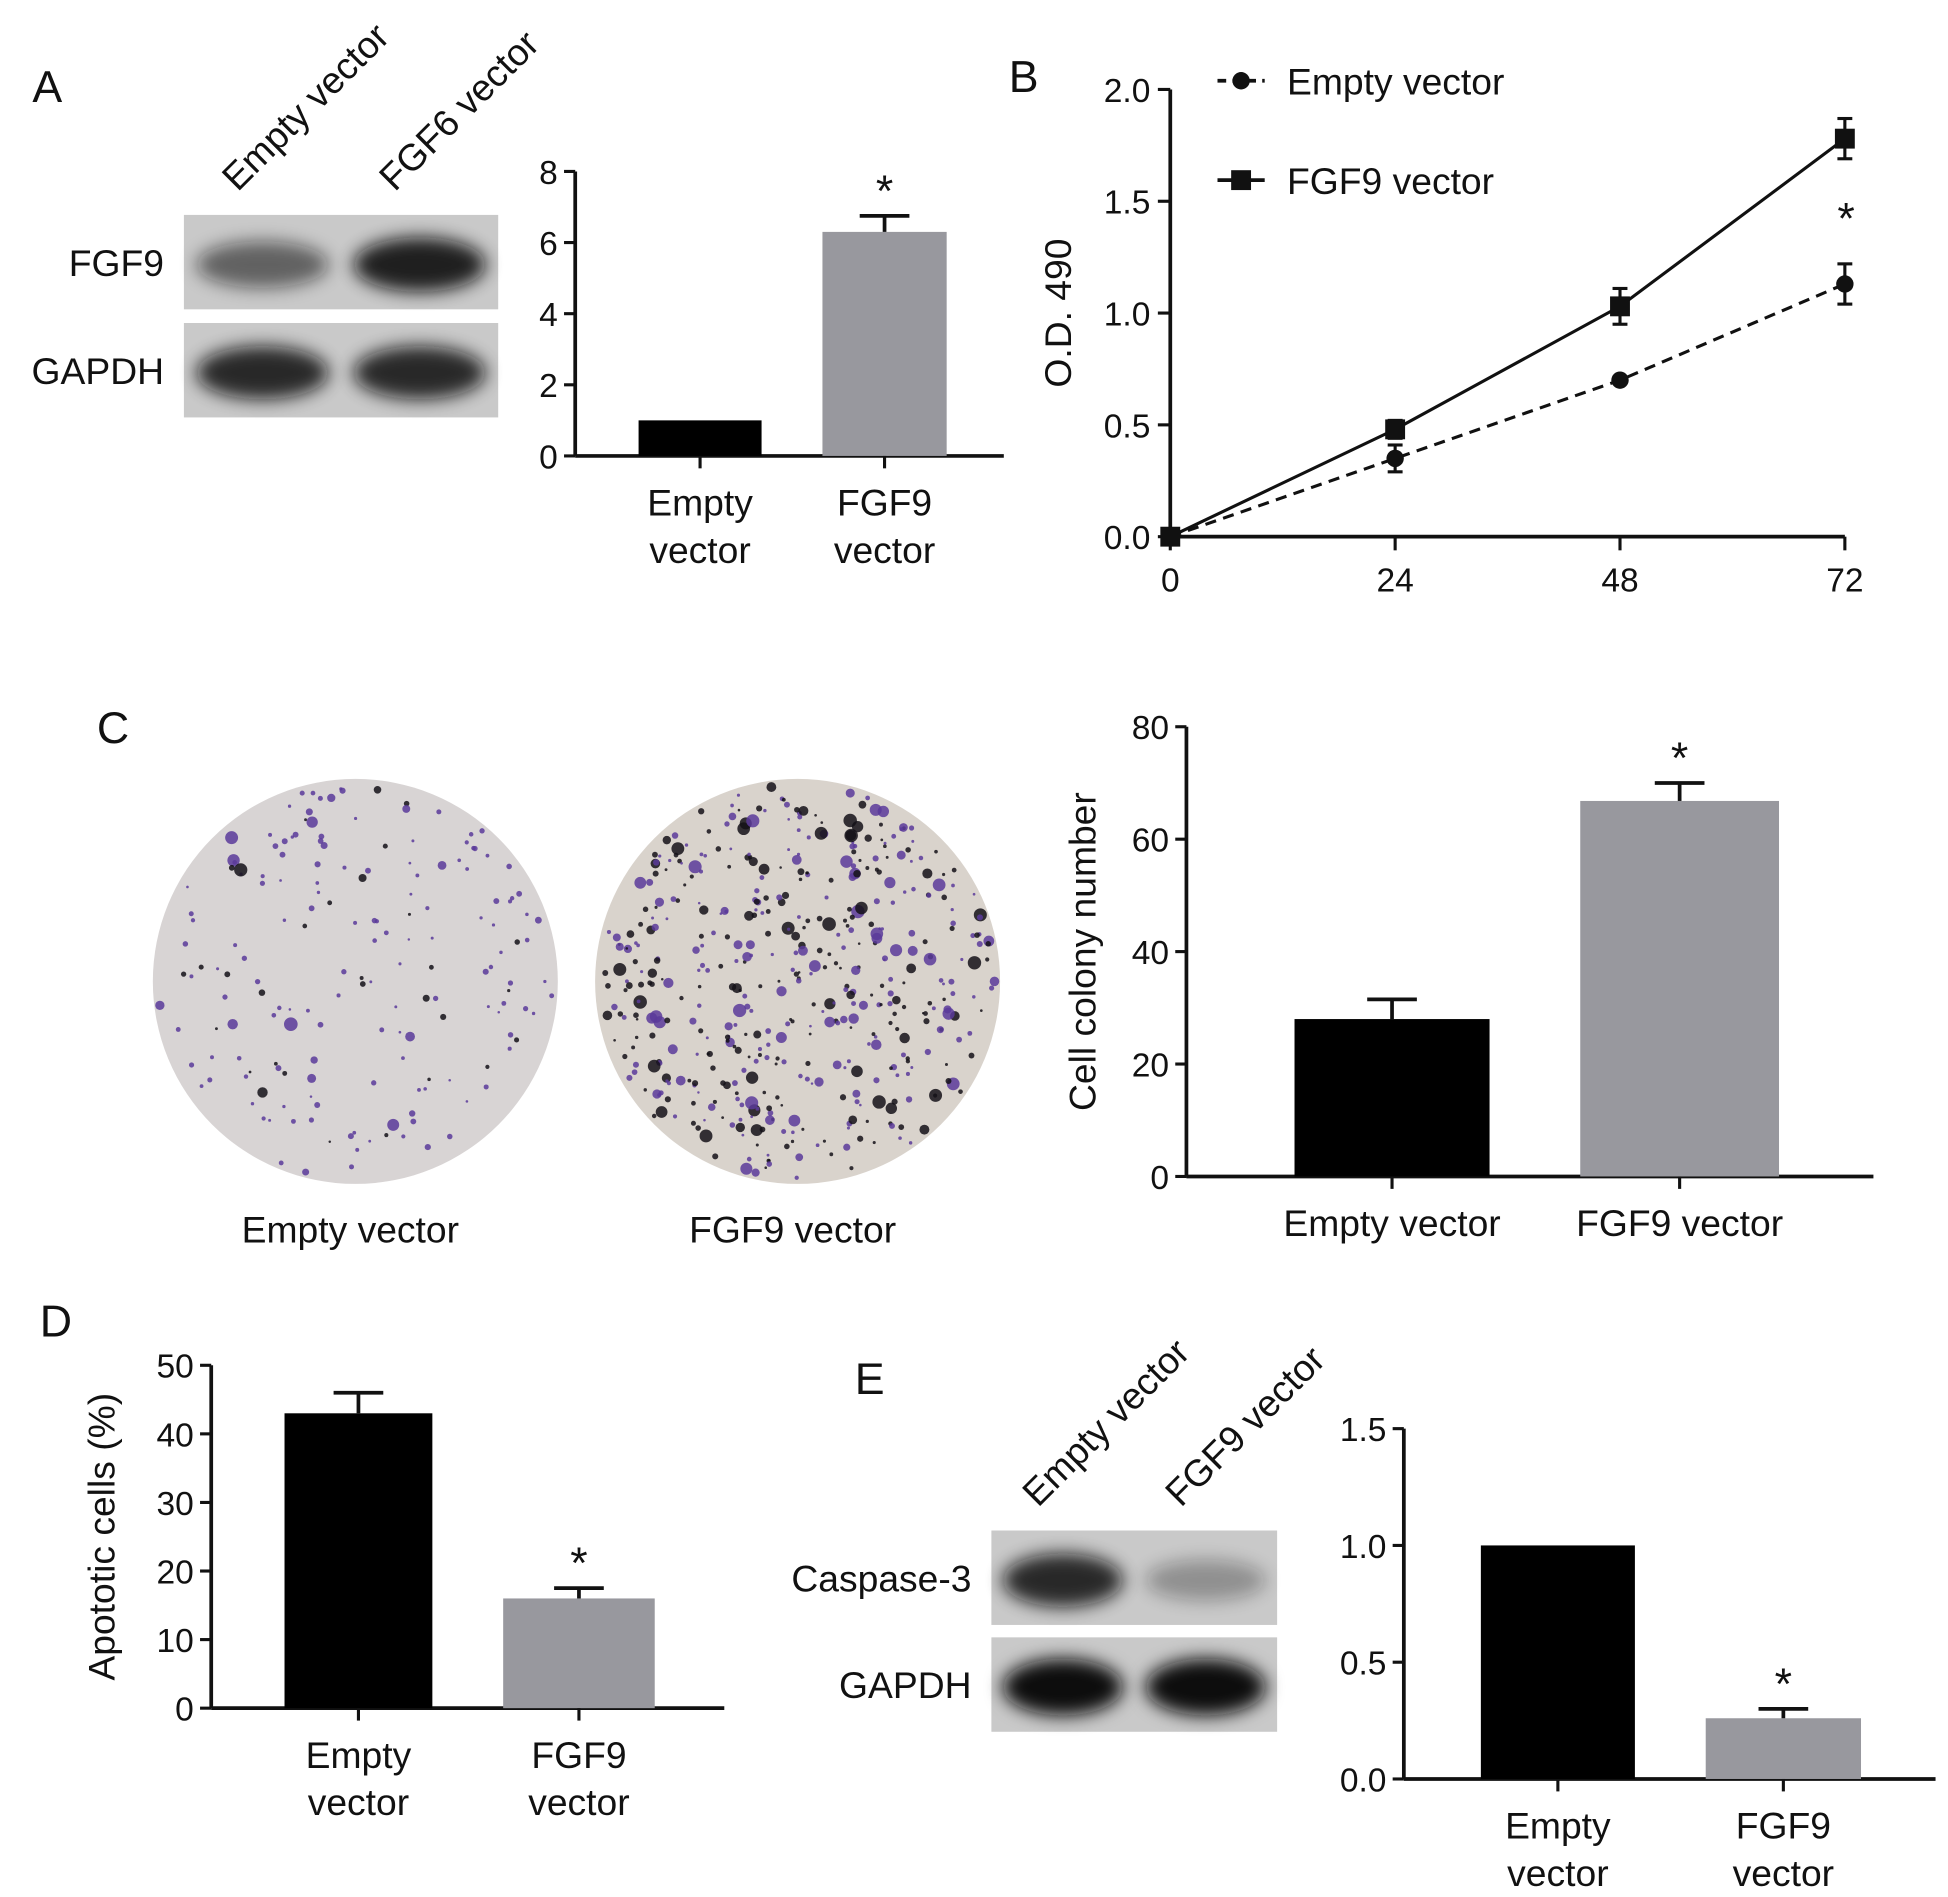  Describe the element at coordinates (175, 1367) in the screenshot. I see `y-tick-label: 50` at that location.